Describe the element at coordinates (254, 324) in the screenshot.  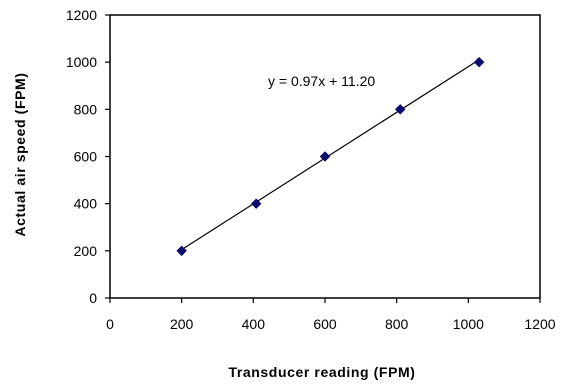
I see `x-tick-label: 400` at that location.